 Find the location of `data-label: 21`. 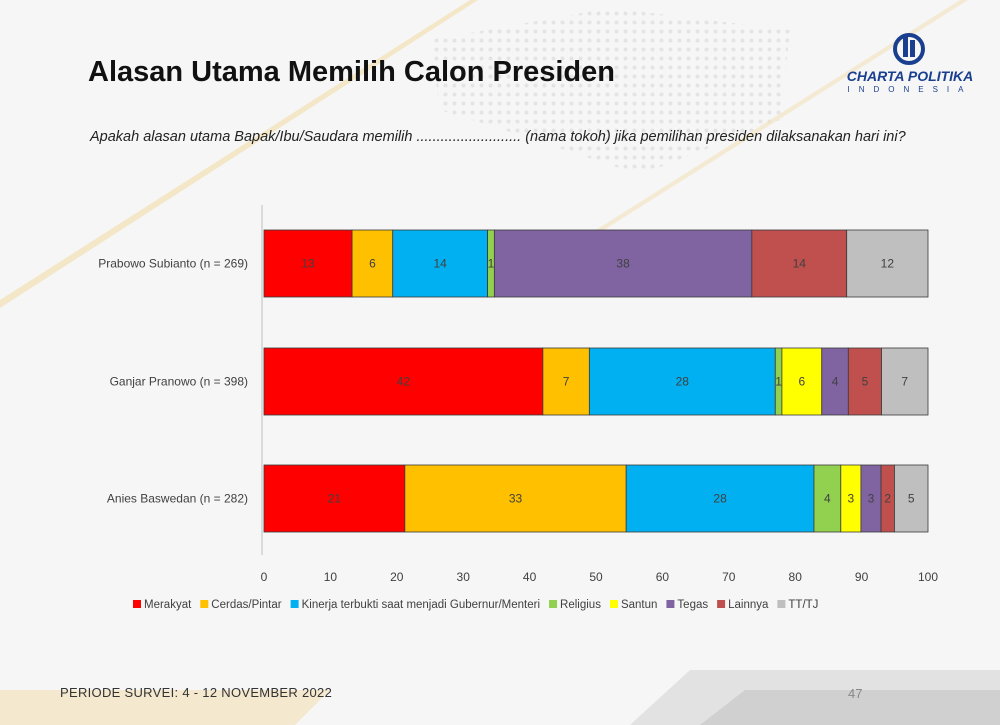

data-label: 21 is located at coordinates (335, 499).